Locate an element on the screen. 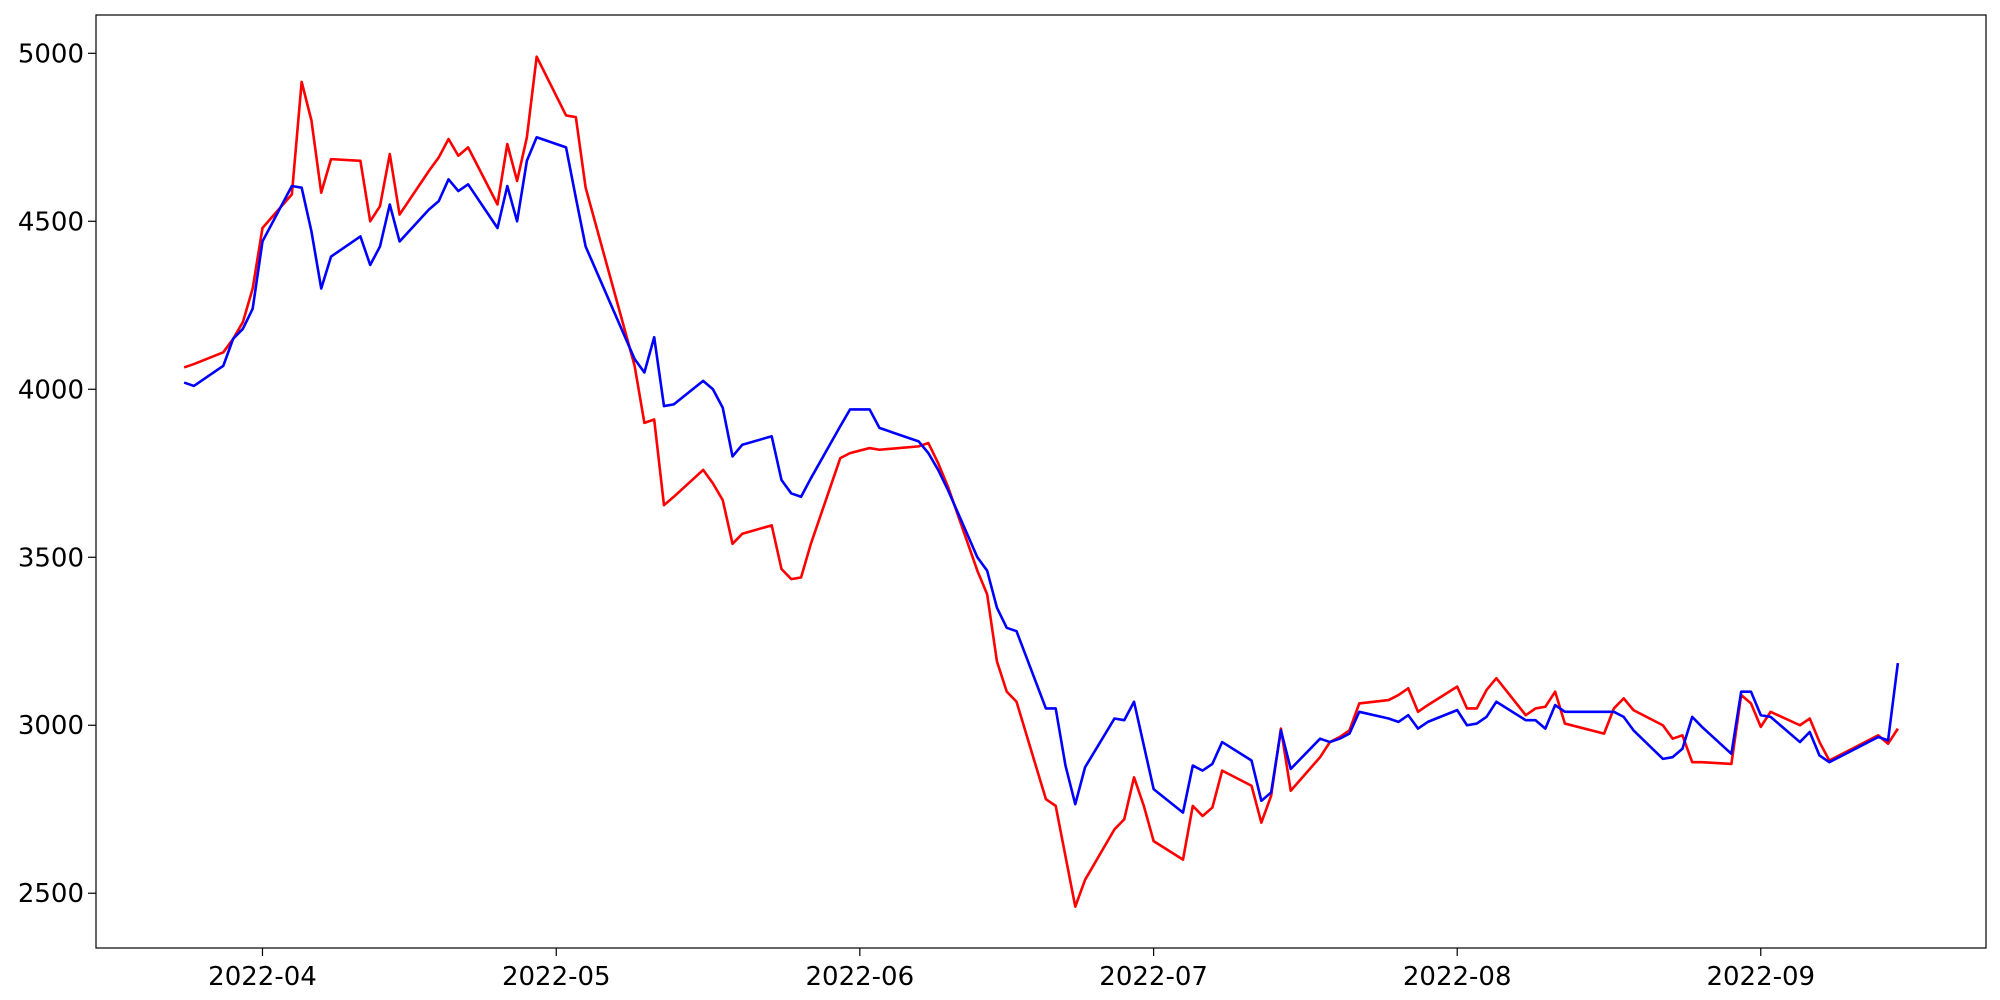 The height and width of the screenshot is (1000, 2000). y-tick-label: 3500 is located at coordinates (51, 558).